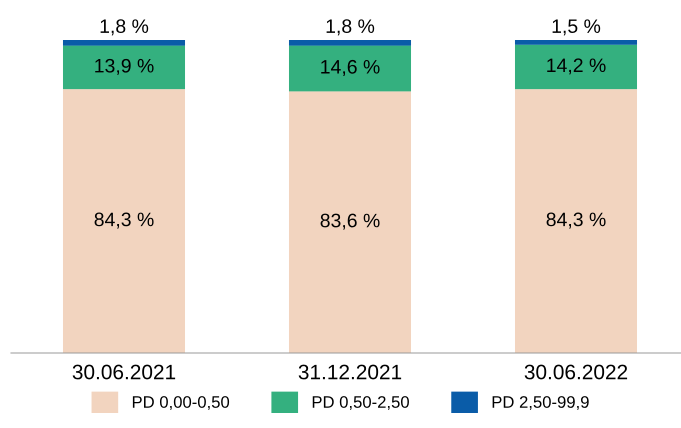 The width and height of the screenshot is (681, 428). I want to click on data-label: 14,2 %, so click(576, 66).